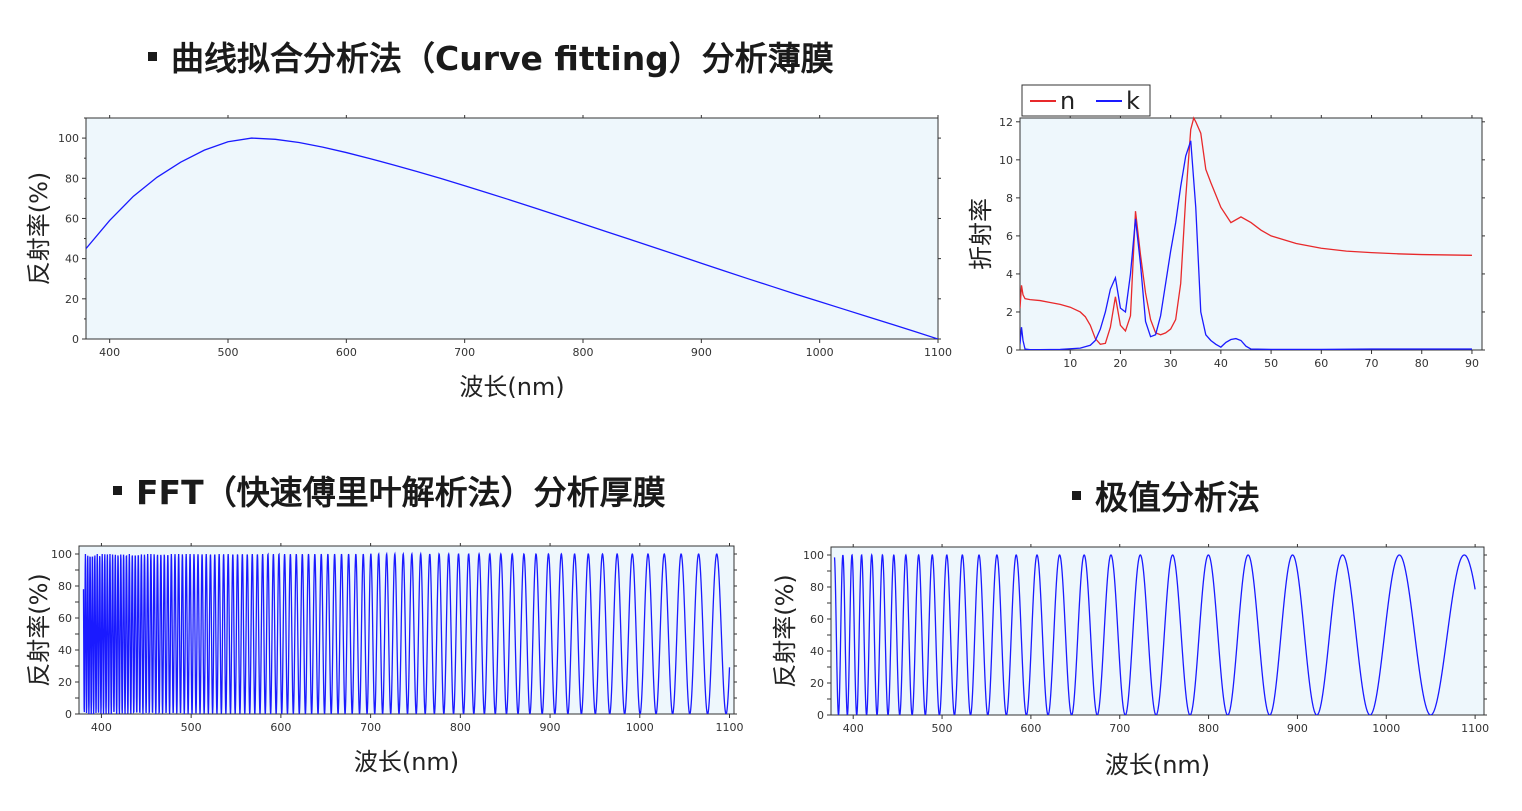 This screenshot has height=811, width=1522. What do you see at coordinates (1133, 101) in the screenshot?
I see `legend-label-k: k` at bounding box center [1133, 101].